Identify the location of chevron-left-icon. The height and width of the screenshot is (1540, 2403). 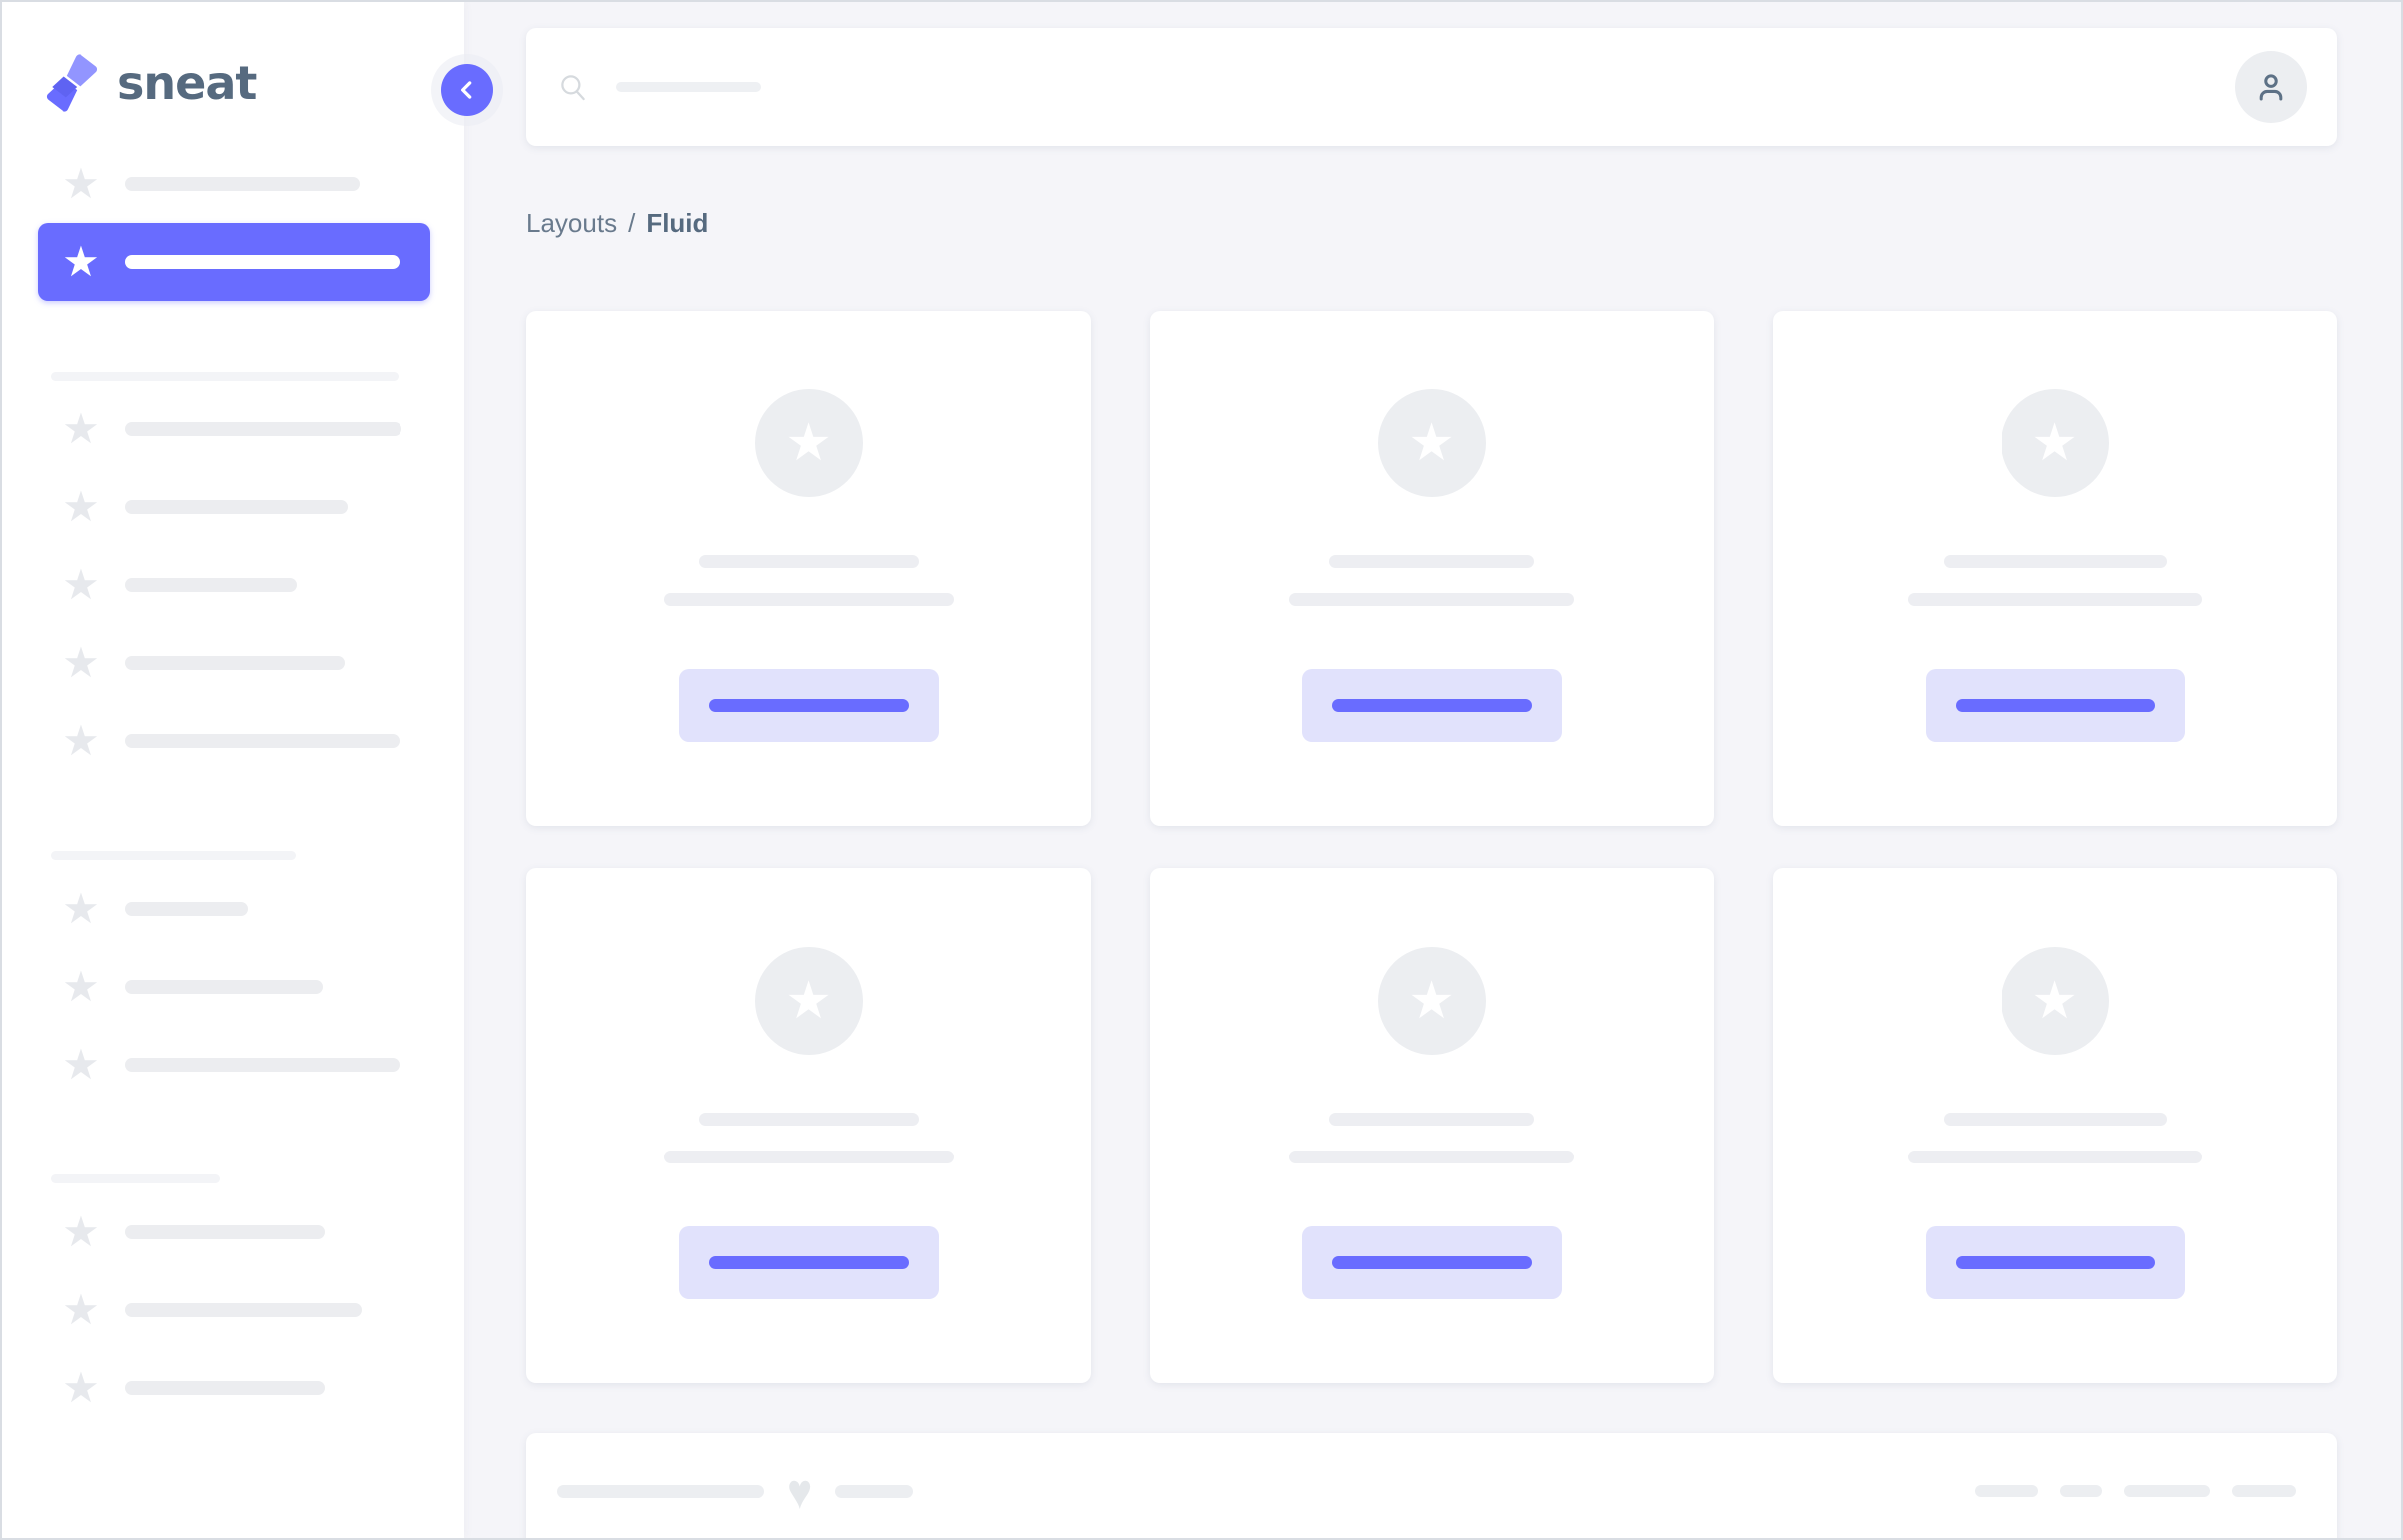
(466, 90).